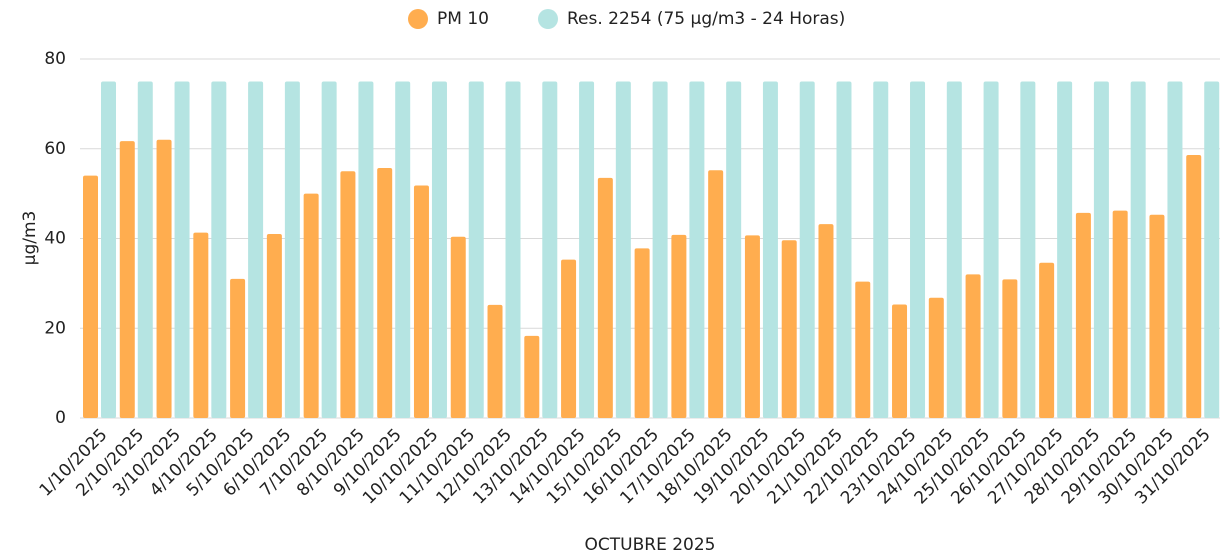  I want to click on y-tick-label: 80, so click(55, 59).